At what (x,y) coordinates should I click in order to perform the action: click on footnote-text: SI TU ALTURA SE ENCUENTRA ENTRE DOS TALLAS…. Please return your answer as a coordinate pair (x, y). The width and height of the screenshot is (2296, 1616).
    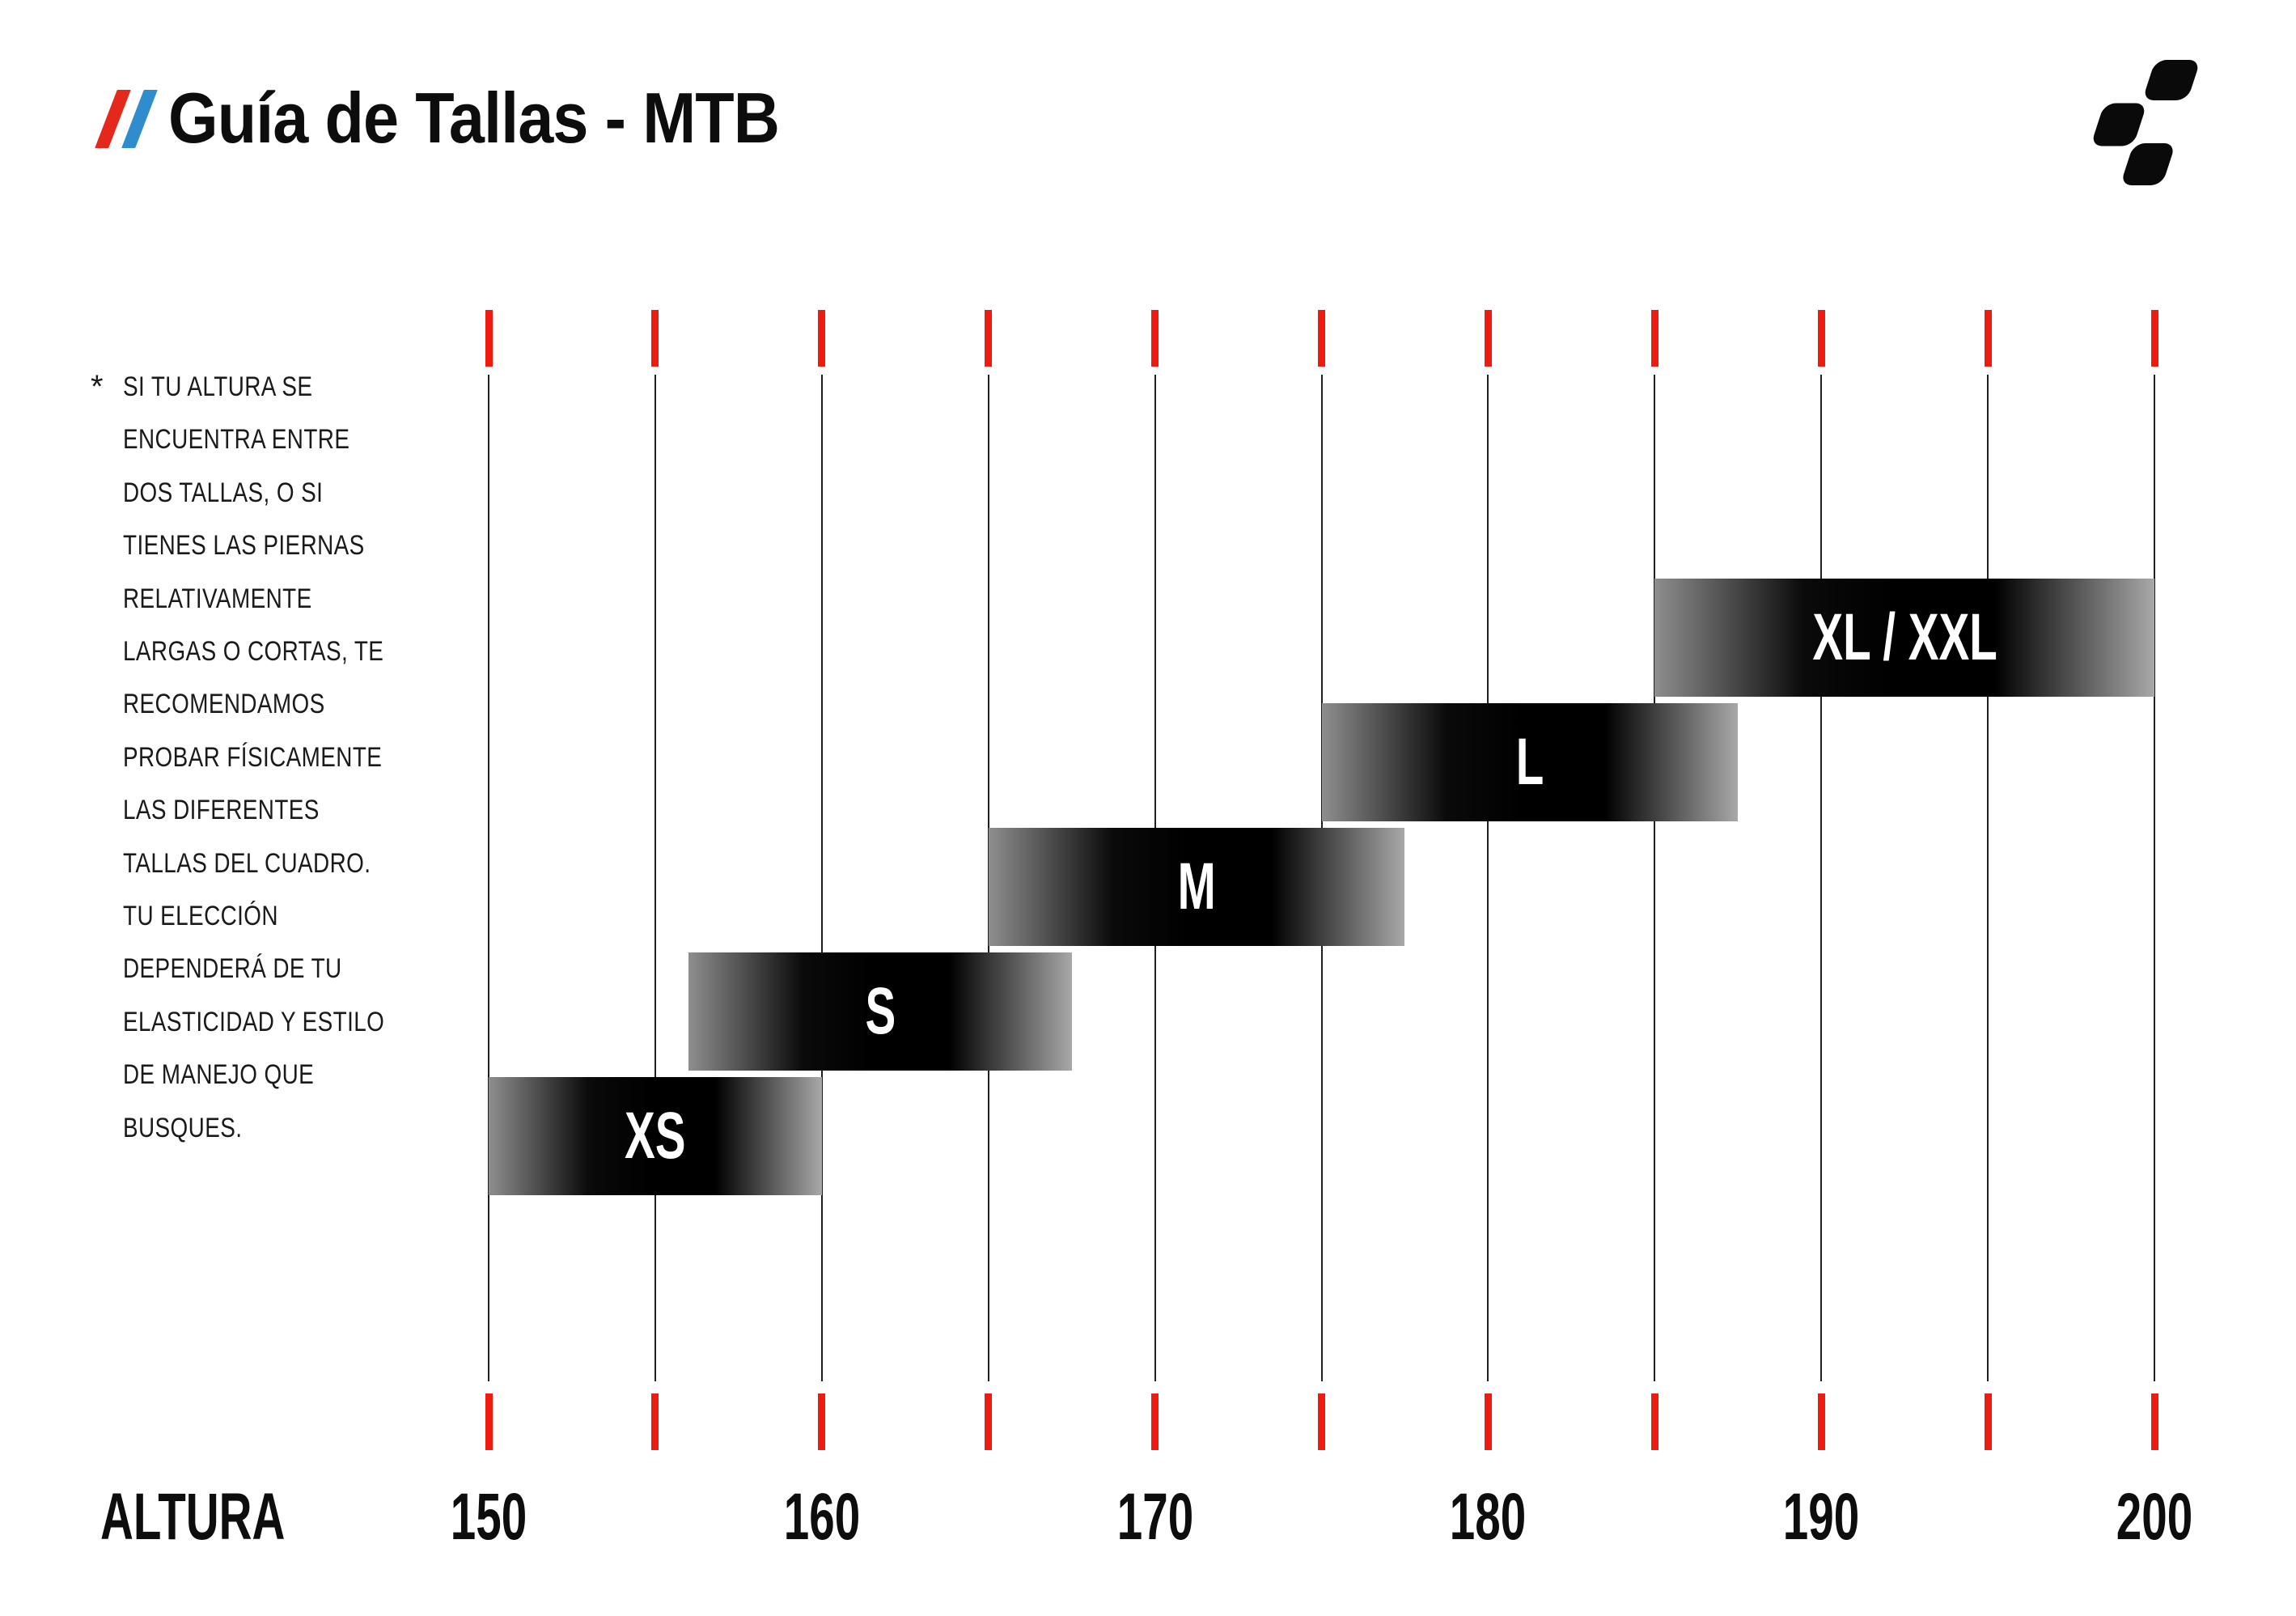
    Looking at the image, I should click on (282, 758).